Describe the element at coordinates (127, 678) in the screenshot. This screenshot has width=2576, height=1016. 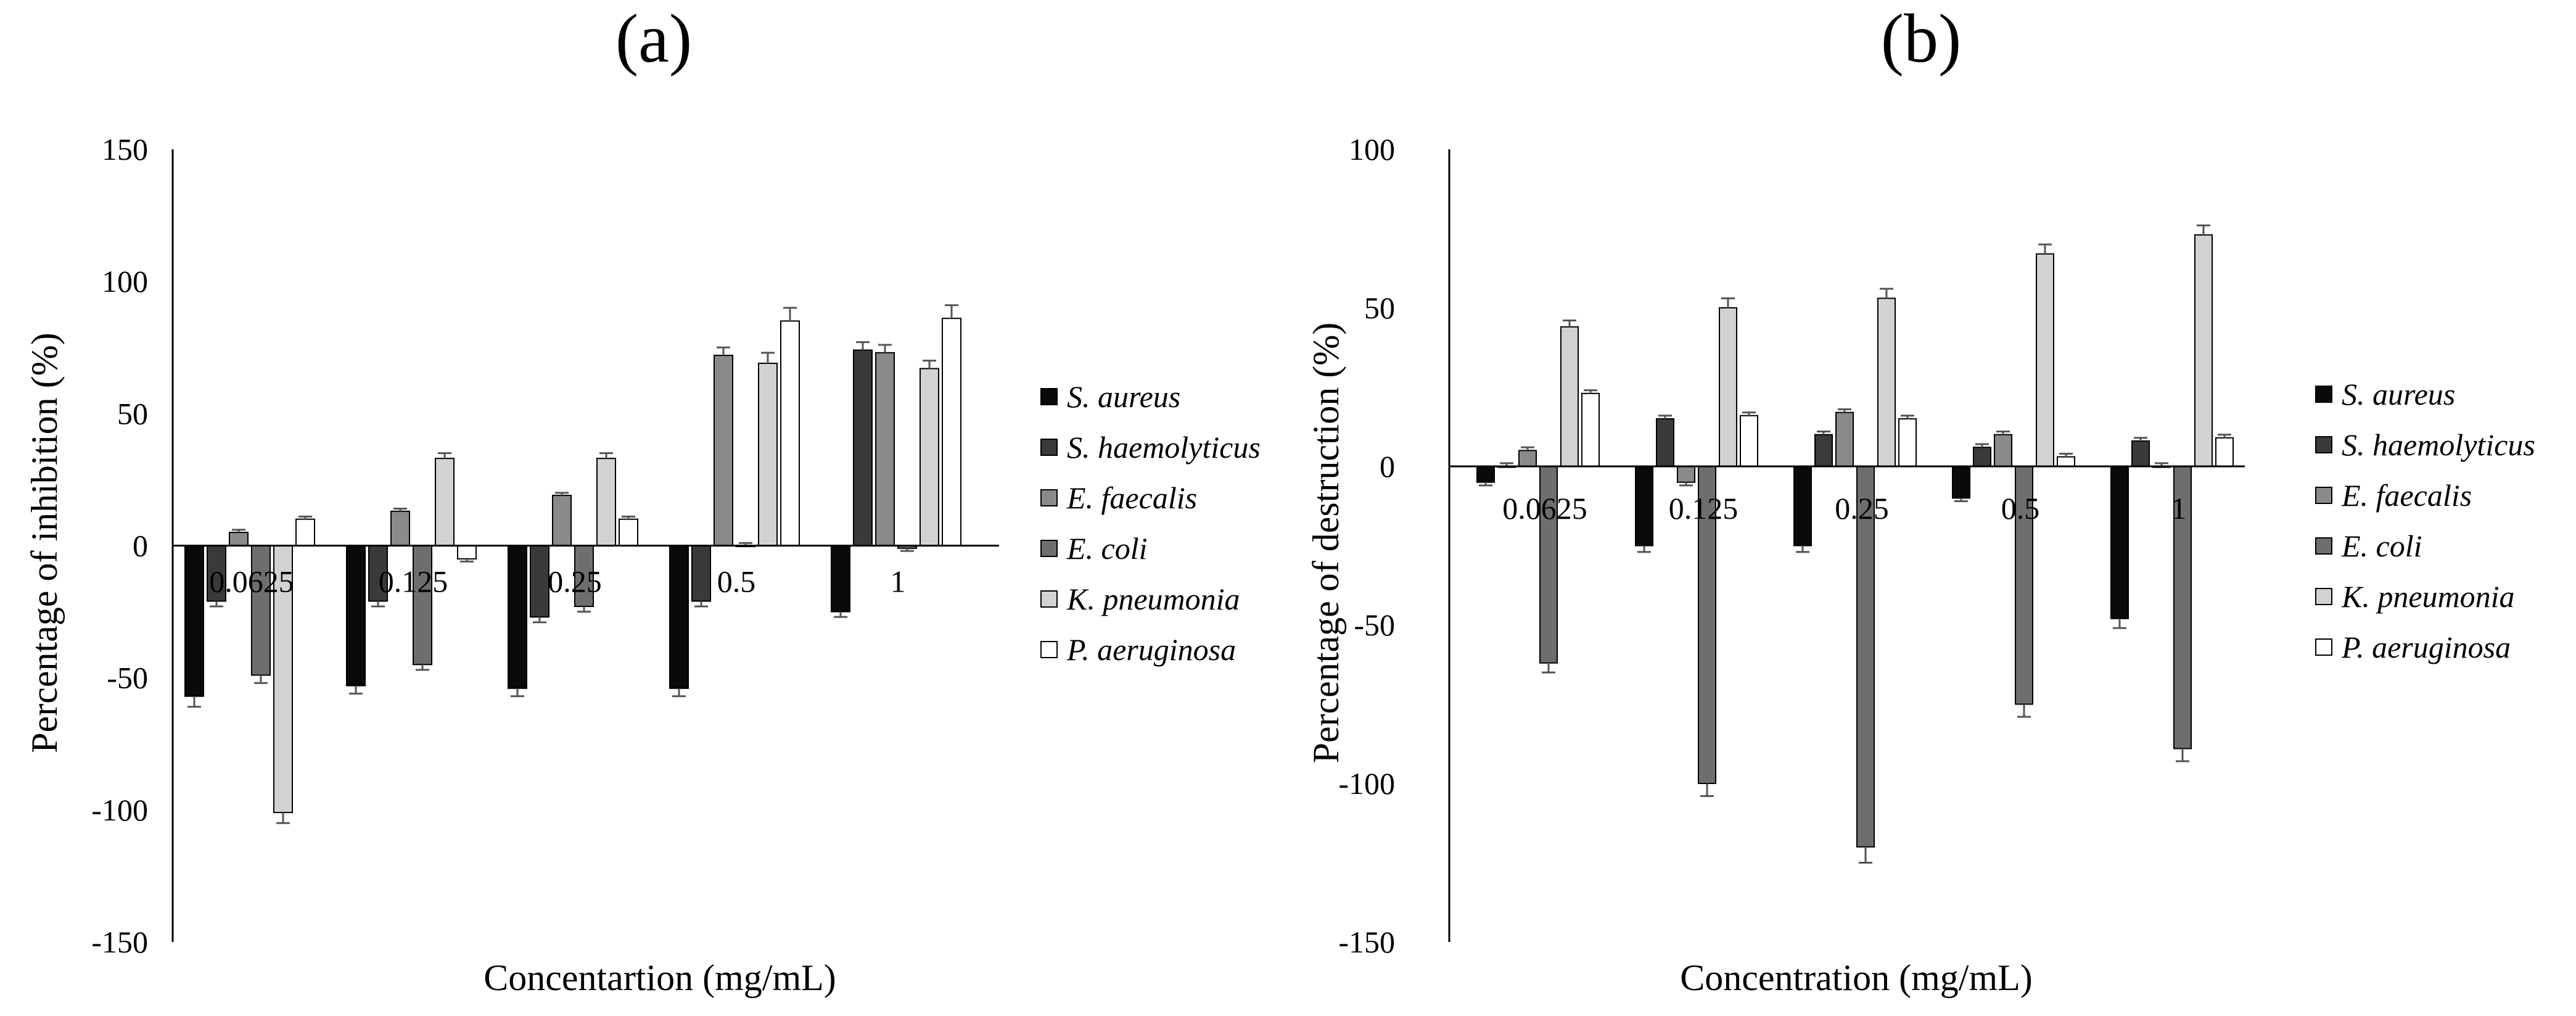
I see `y-tick-label: -50` at that location.